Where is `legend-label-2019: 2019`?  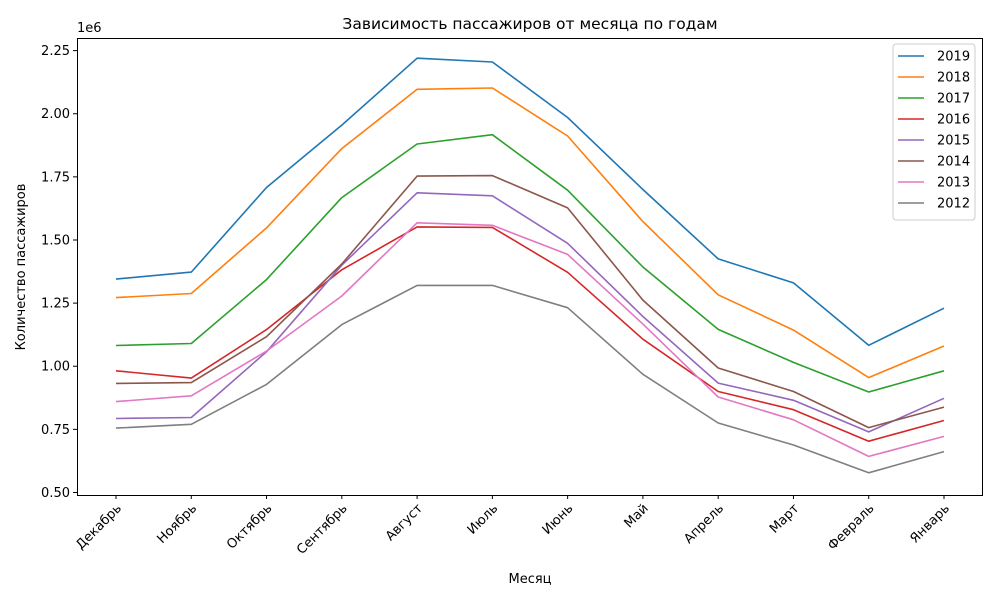 legend-label-2019: 2019 is located at coordinates (953, 57).